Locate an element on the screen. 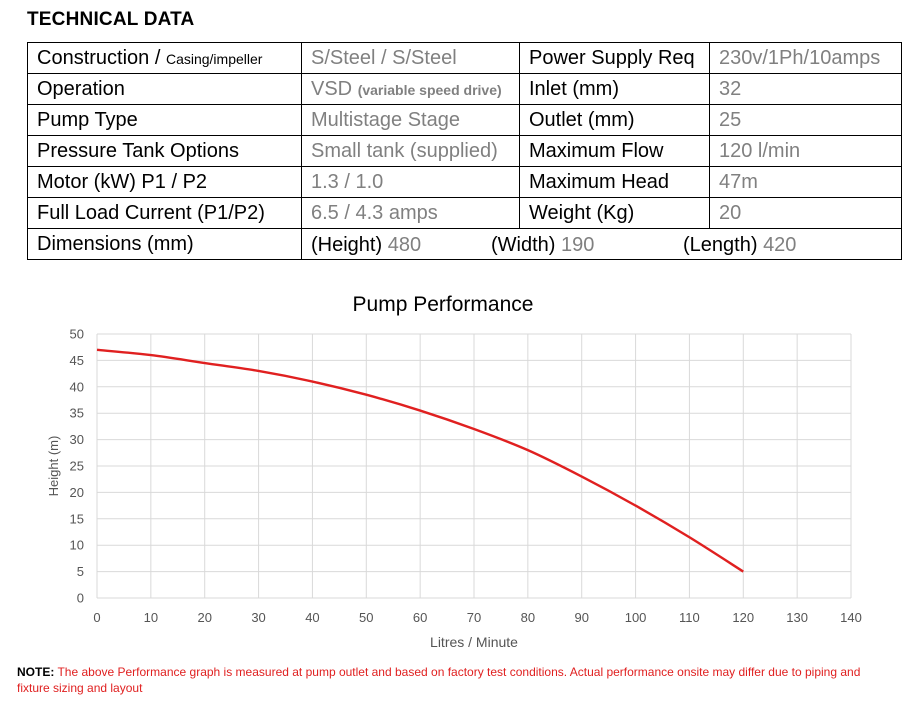  spec-value-power-supply: 230v/1Ph/10amps is located at coordinates (805, 58).